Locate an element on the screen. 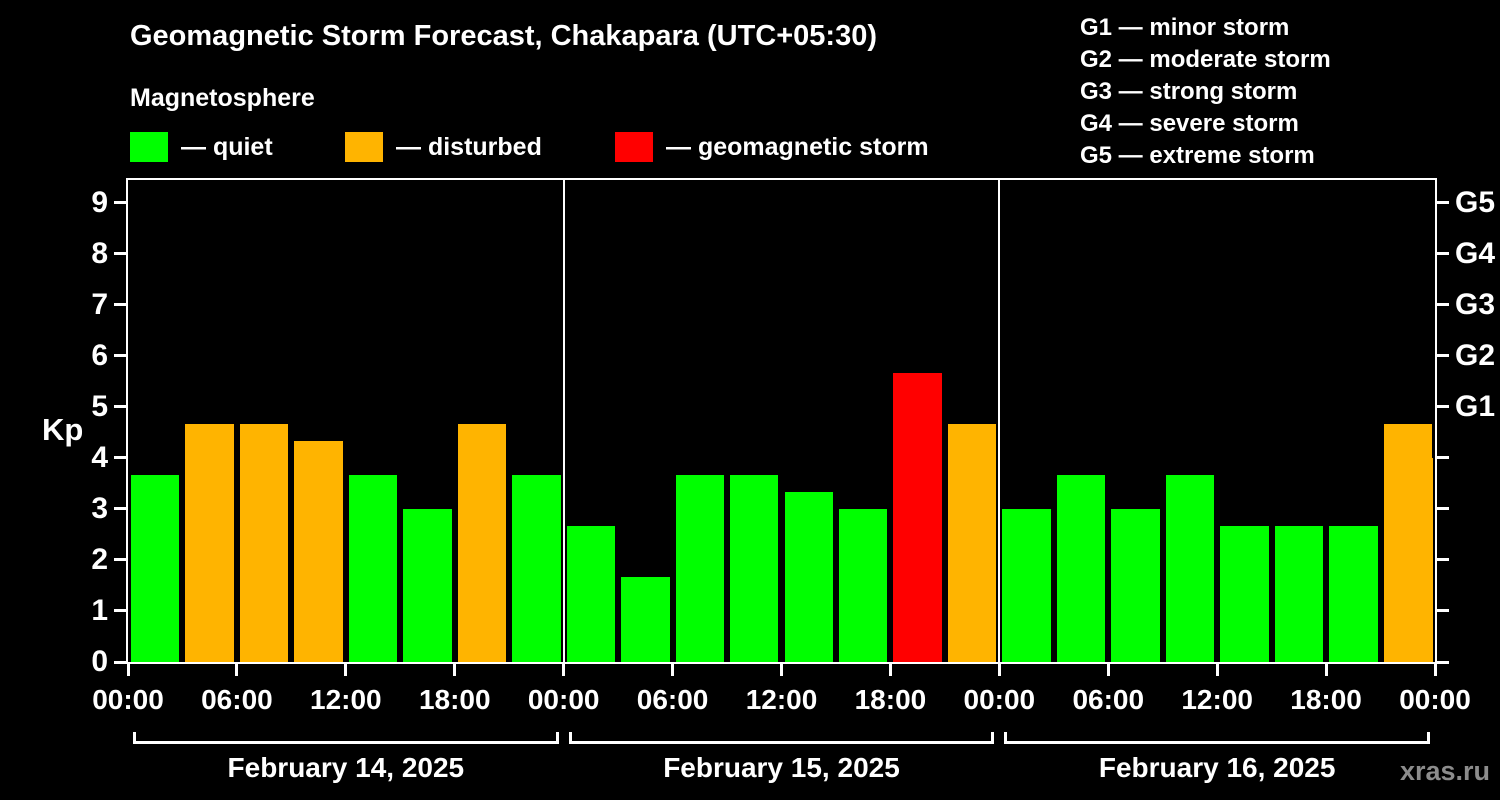  date-label: February 14, 2025 is located at coordinates (346, 767).